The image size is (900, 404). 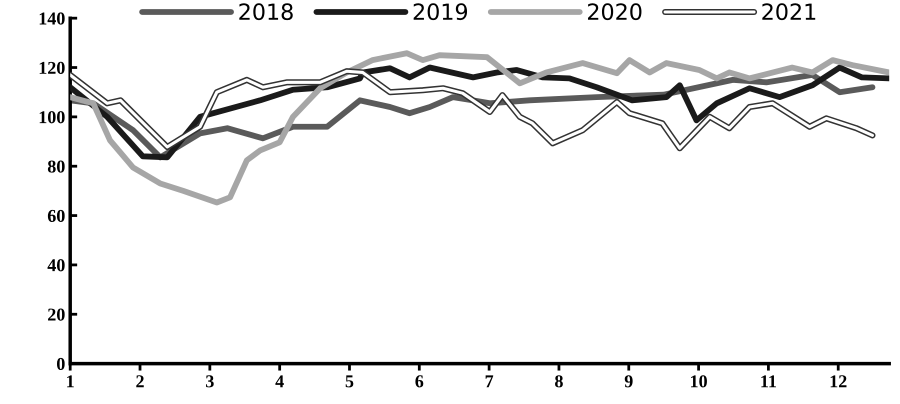 What do you see at coordinates (56, 265) in the screenshot?
I see `y-tick-label: 40` at bounding box center [56, 265].